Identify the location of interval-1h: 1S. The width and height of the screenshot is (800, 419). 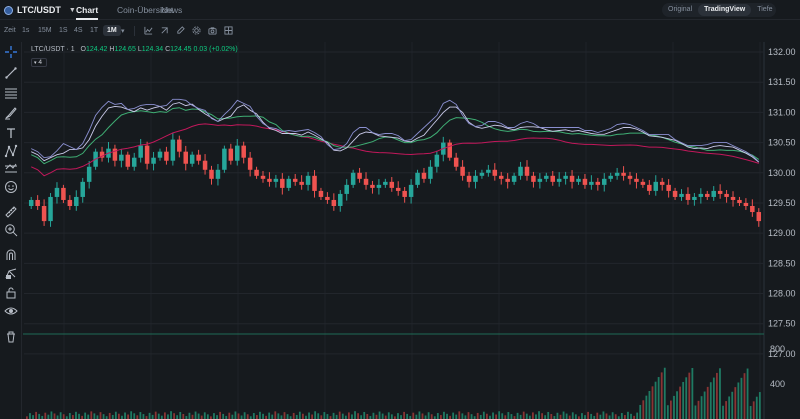
(63, 30).